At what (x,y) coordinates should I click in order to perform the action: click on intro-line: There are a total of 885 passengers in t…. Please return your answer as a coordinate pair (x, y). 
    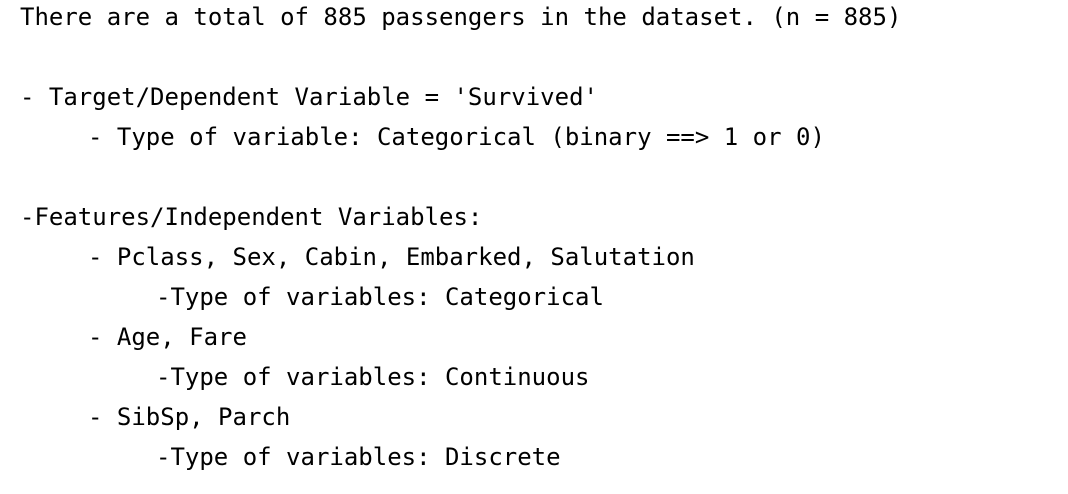
    Looking at the image, I should click on (461, 17).